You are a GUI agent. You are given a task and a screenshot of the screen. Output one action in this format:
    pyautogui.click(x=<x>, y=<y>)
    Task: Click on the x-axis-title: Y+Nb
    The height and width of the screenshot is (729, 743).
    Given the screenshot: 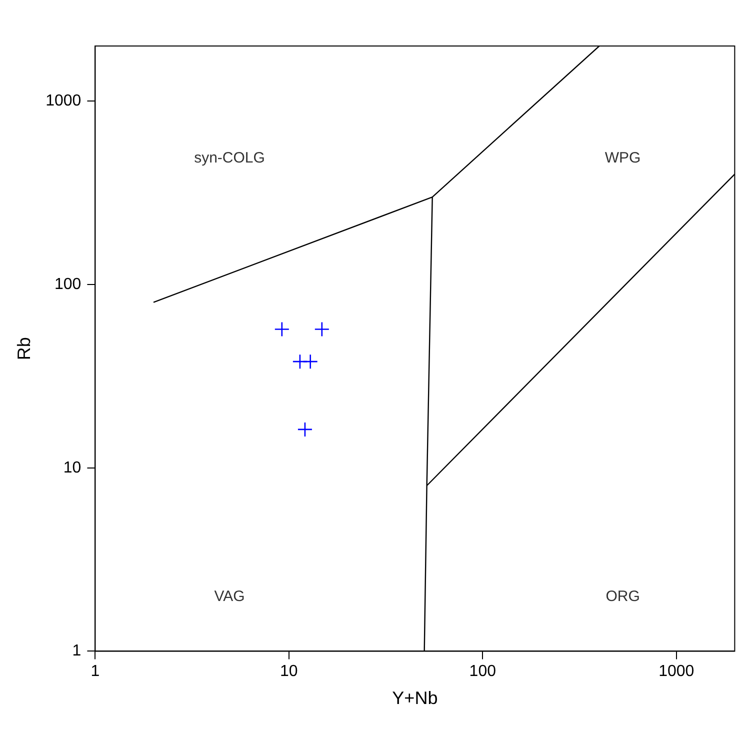 What is the action you would take?
    pyautogui.click(x=415, y=698)
    